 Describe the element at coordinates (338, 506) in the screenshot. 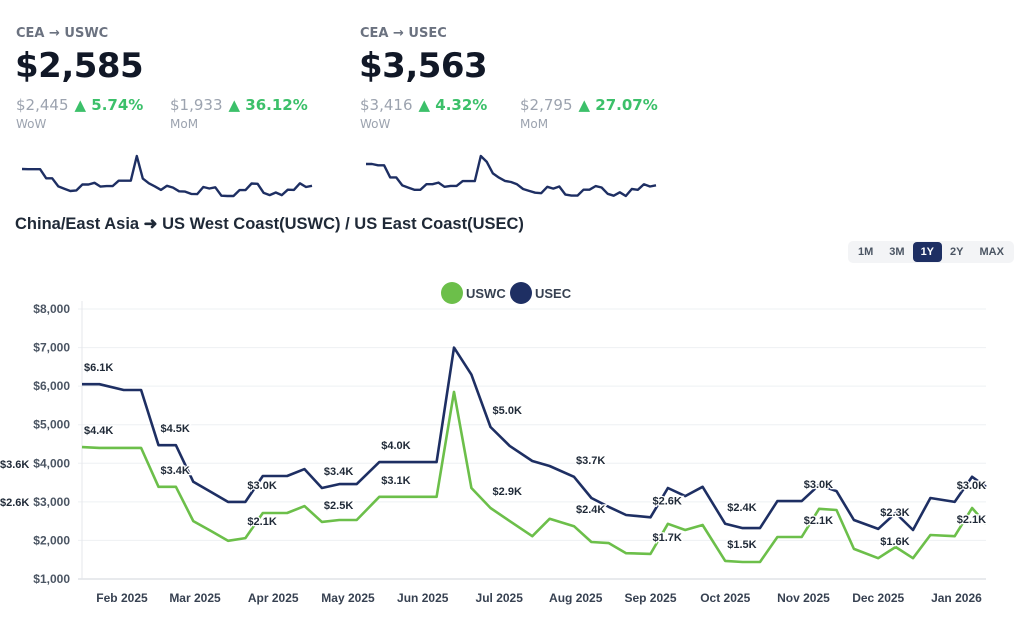

I see `data-label: $2.5K` at that location.